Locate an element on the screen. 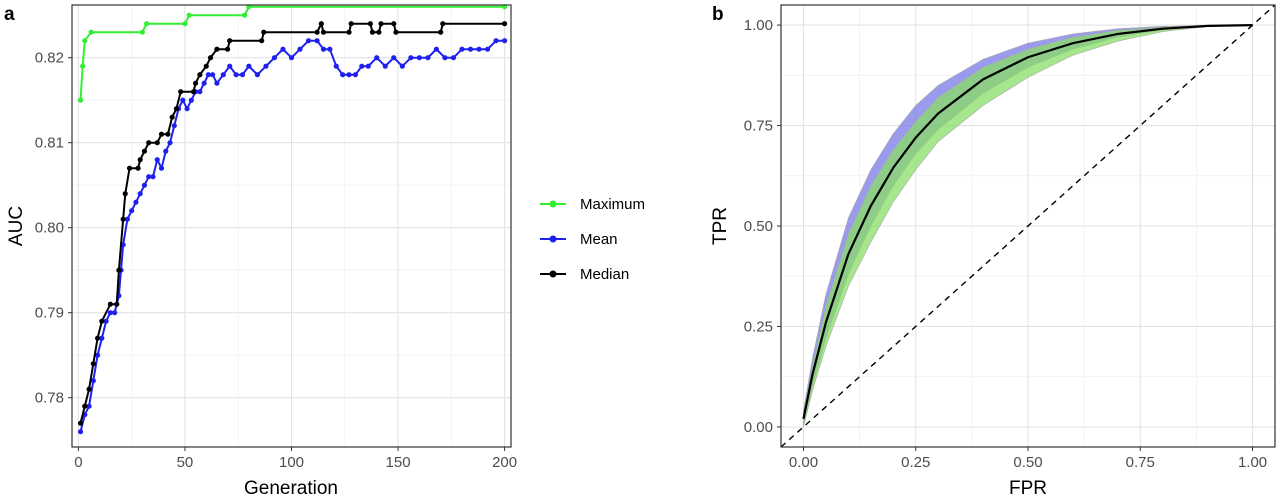  y-tick-label: 0.78 is located at coordinates (49, 398).